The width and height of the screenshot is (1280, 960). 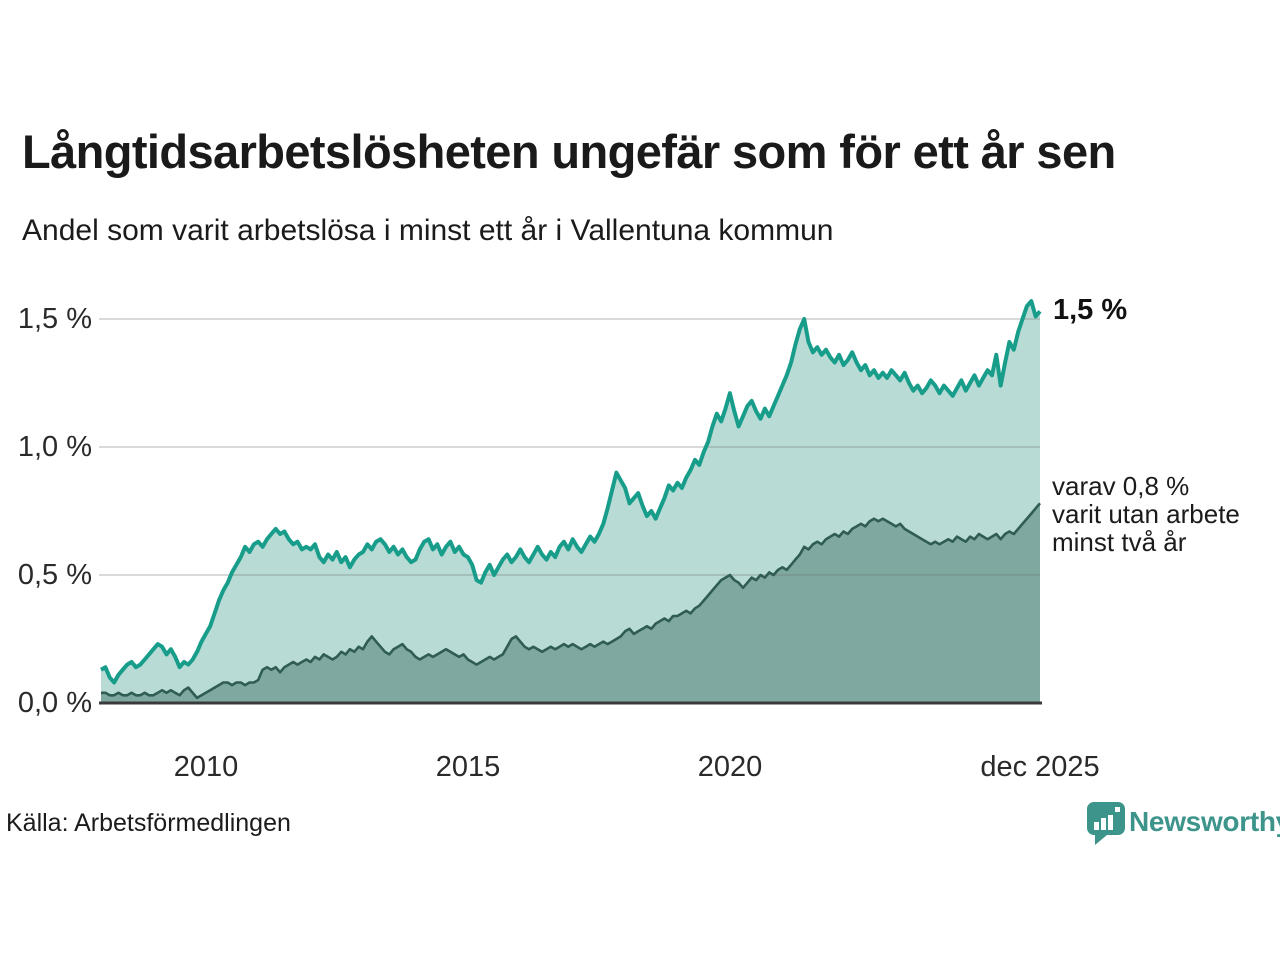 I want to click on x-tick-2020: 2020, so click(x=730, y=767).